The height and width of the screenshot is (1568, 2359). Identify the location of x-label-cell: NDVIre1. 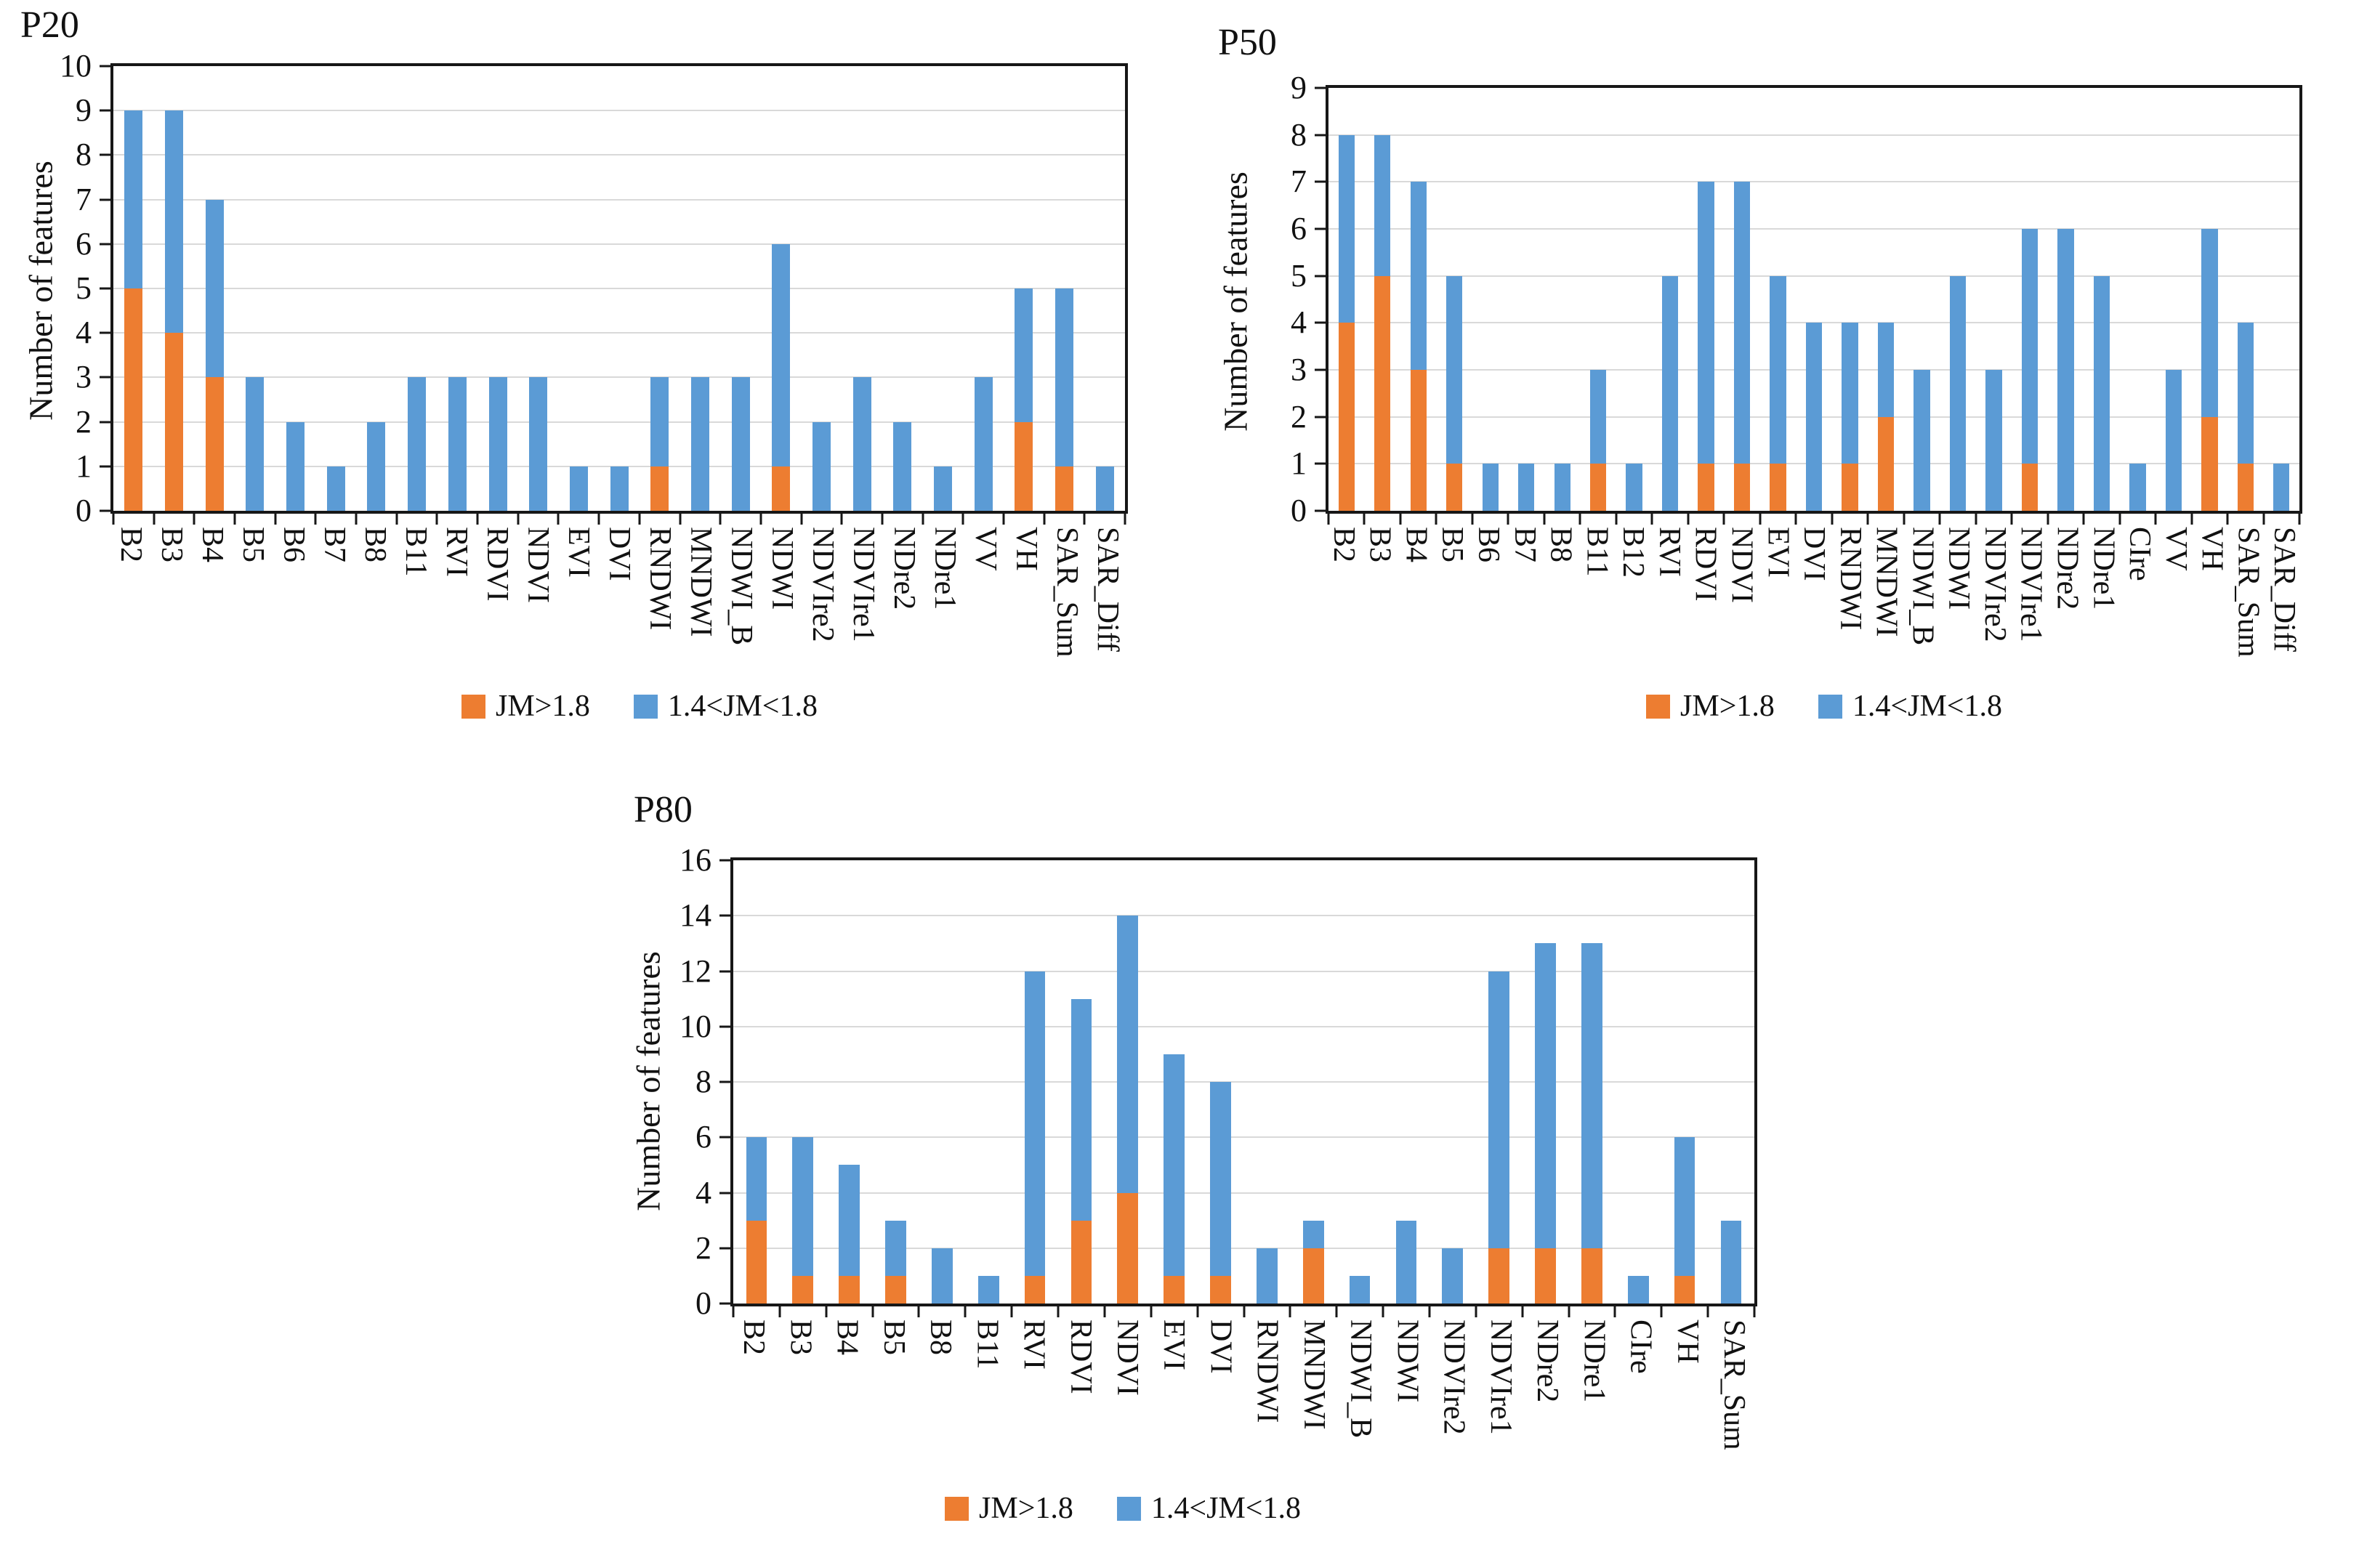
(1500, 1385).